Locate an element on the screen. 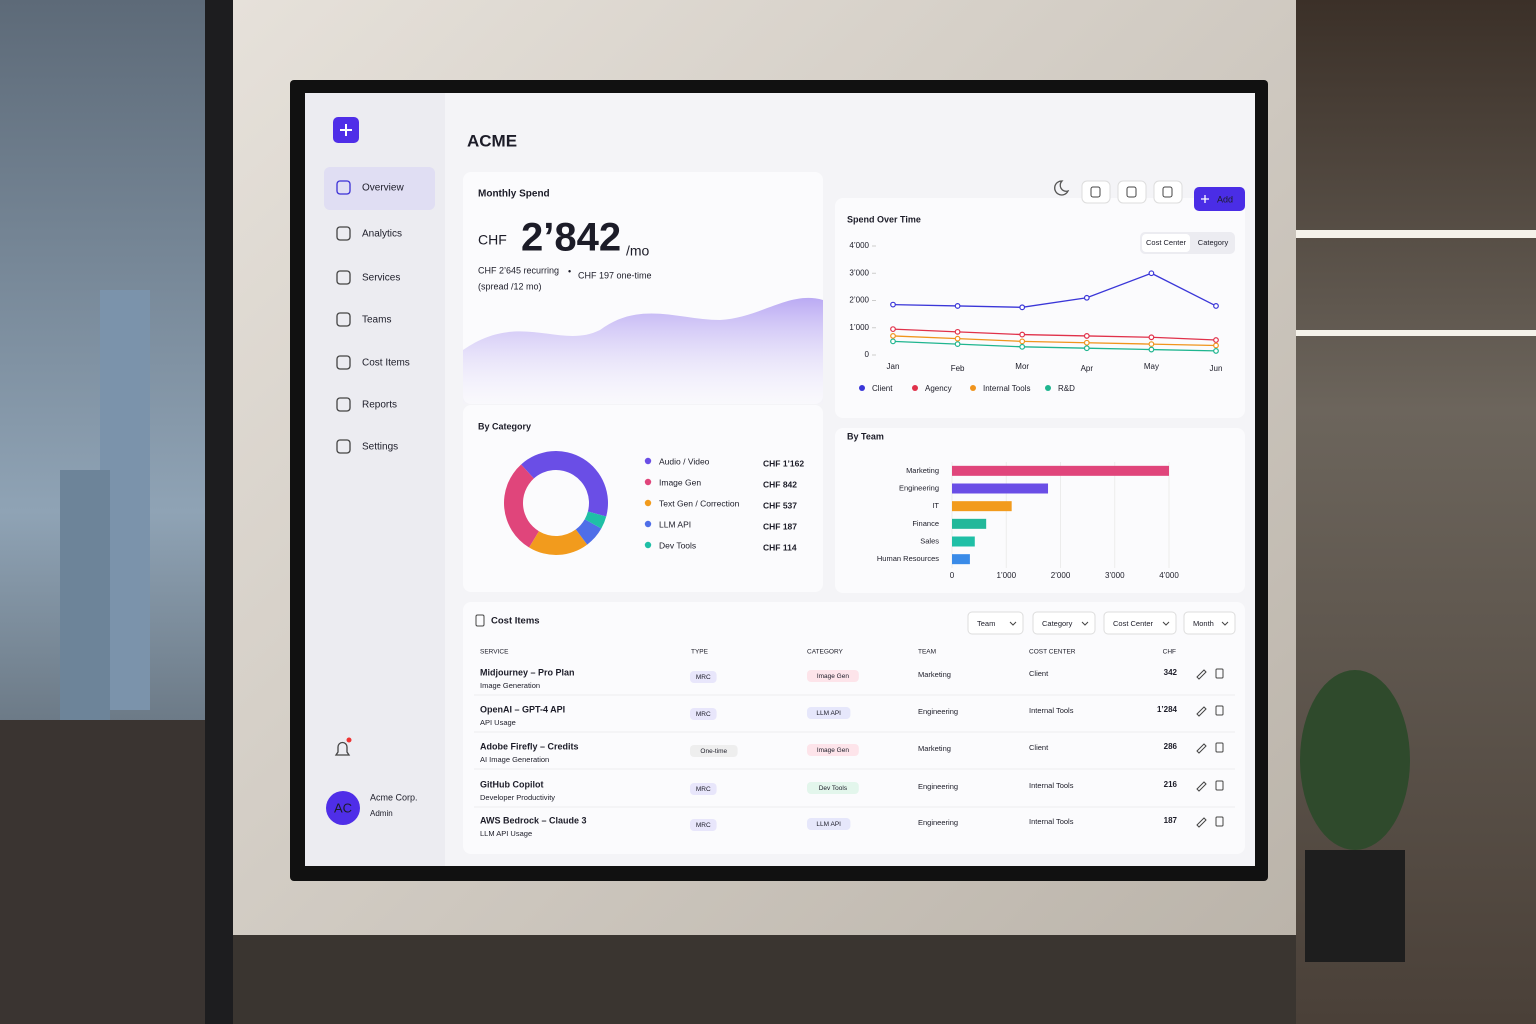  x-tick-label: 1’000 is located at coordinates (1006, 575).